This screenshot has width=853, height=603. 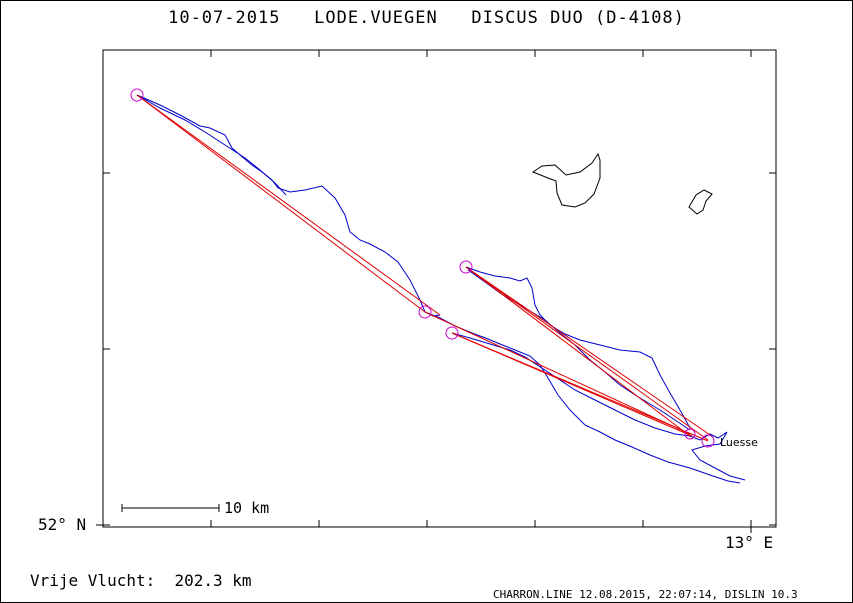 I want to click on latitude-label: 52° N, so click(x=62, y=524).